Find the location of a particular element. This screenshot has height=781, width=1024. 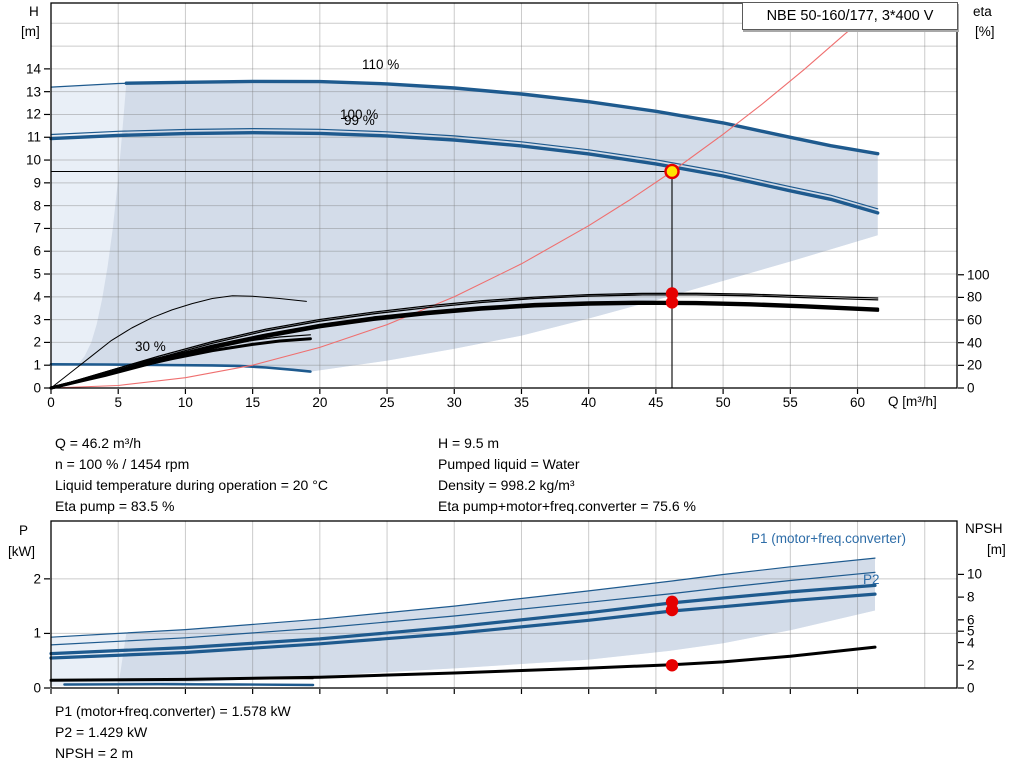

duty-info-n: n = 100 % / 1454 rpm is located at coordinates (122, 464).